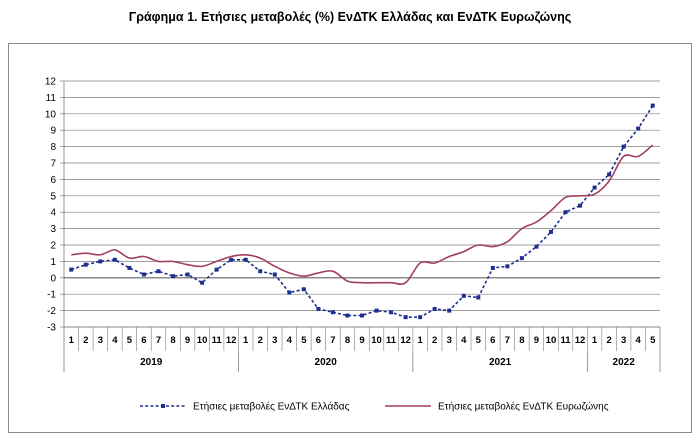 The width and height of the screenshot is (700, 439). I want to click on legend-label-greece: Ετήσιες μεταβολές ΕνΔΤΚ Ελλάδας, so click(271, 407).